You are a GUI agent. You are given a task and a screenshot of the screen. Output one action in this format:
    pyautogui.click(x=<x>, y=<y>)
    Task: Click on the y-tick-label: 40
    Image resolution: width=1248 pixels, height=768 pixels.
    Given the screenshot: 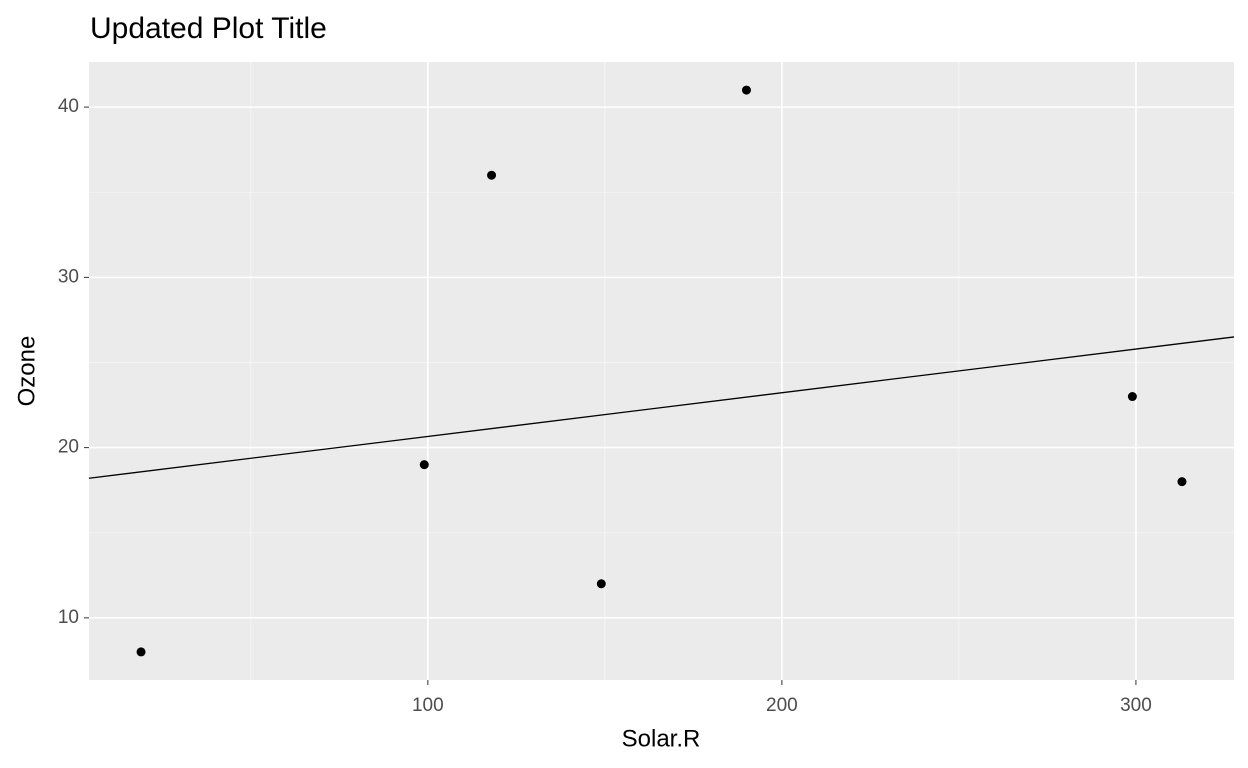 What is the action you would take?
    pyautogui.click(x=68, y=106)
    